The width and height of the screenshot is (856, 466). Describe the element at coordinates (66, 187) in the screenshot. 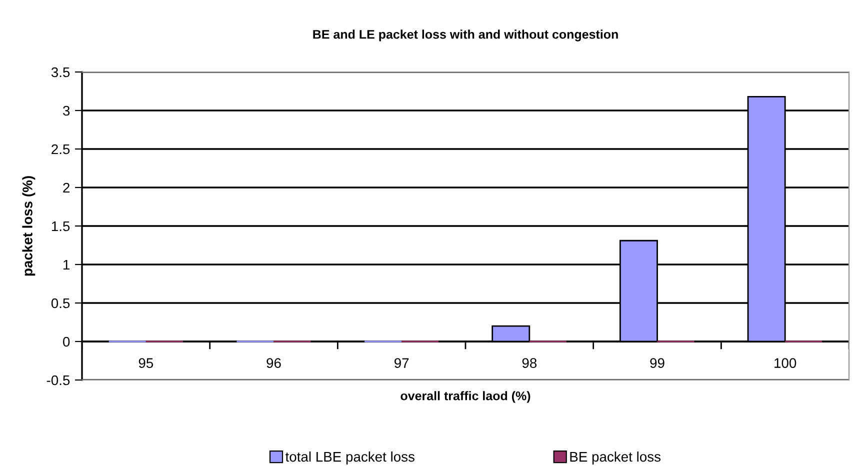

I see `y-tick-label: 2` at that location.